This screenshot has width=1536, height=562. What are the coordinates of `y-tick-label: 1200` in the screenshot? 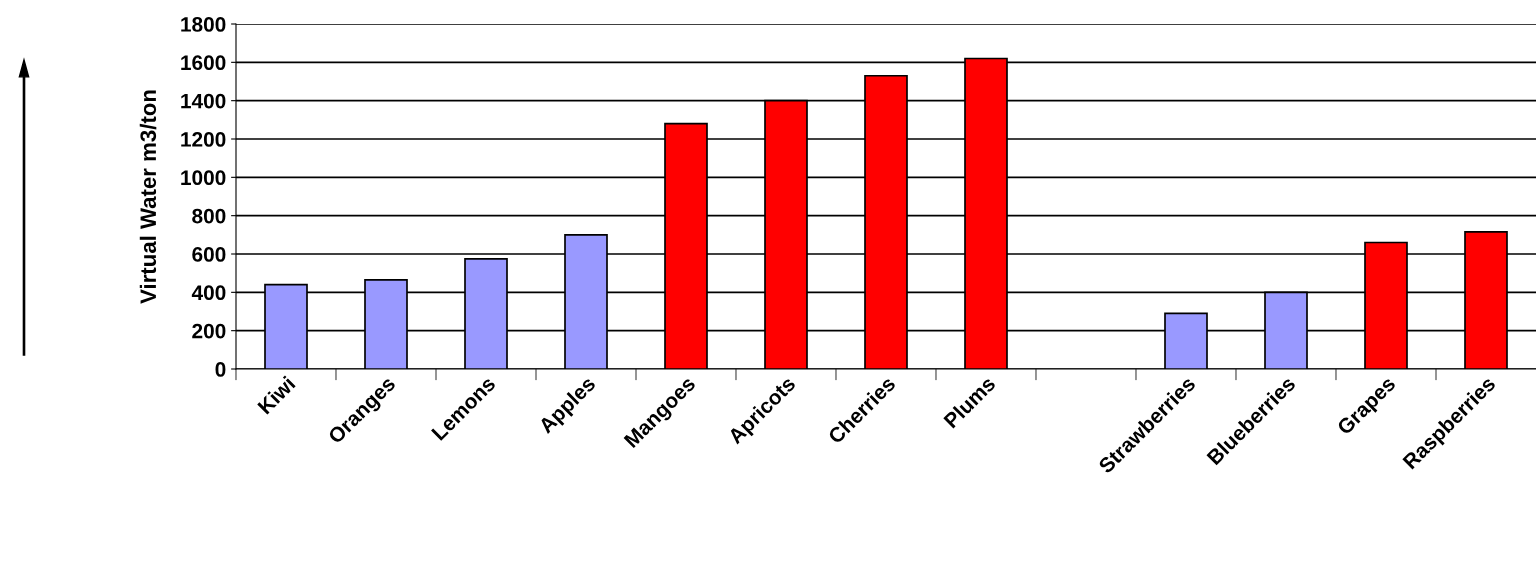 It's located at (203, 139).